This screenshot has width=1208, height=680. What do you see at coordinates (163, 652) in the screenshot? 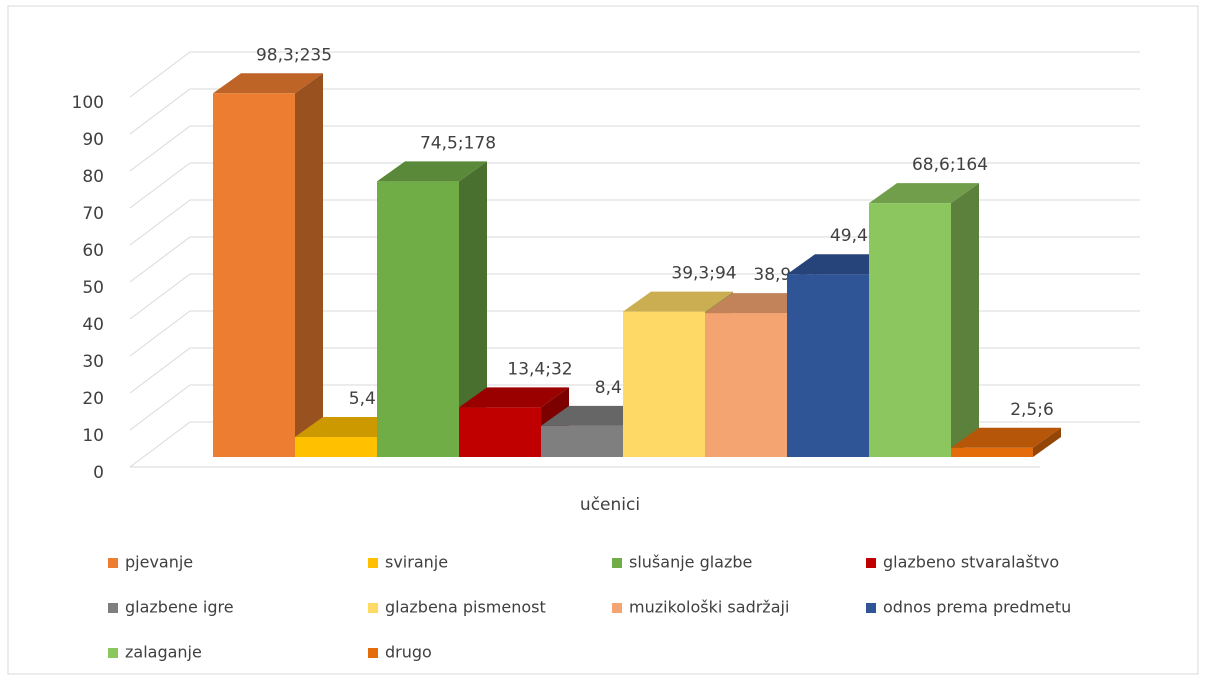
I see `legend-label: zalaganje` at bounding box center [163, 652].